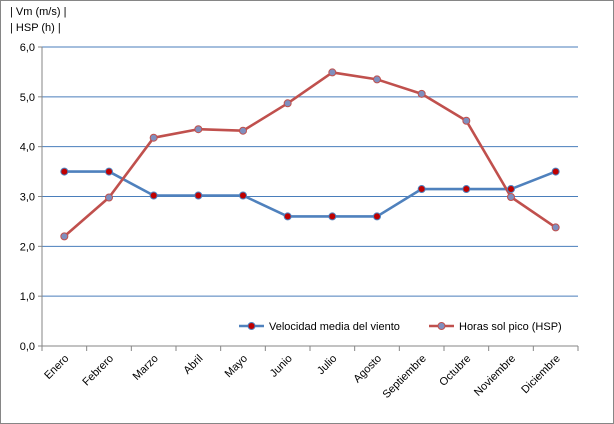  I want to click on legend-label: Velocidad media del viento, so click(334, 327).